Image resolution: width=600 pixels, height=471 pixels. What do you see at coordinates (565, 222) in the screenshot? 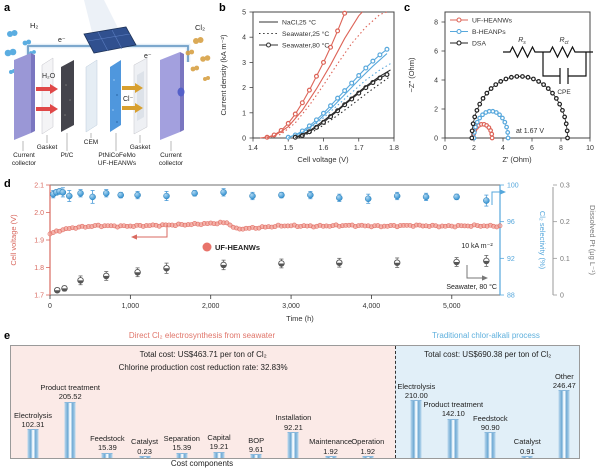
I see `svg-text: 0.2` at bounding box center [565, 222].